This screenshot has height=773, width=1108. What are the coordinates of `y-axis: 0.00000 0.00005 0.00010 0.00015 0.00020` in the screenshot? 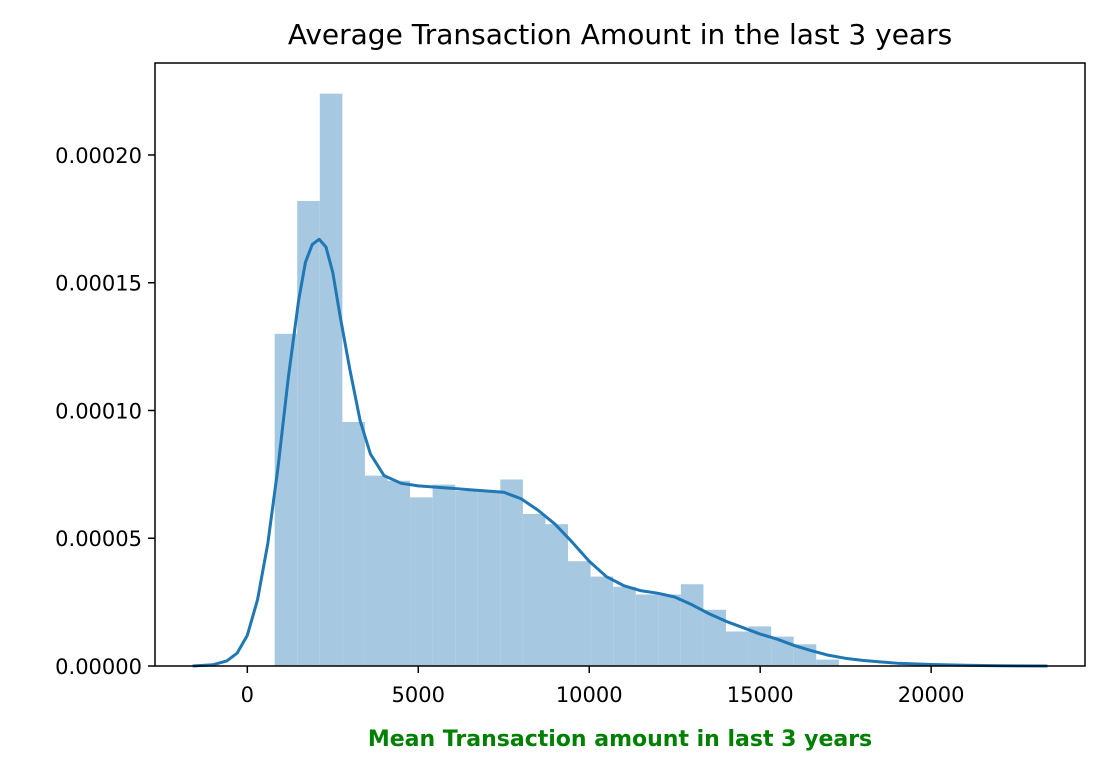 It's located at (105, 411).